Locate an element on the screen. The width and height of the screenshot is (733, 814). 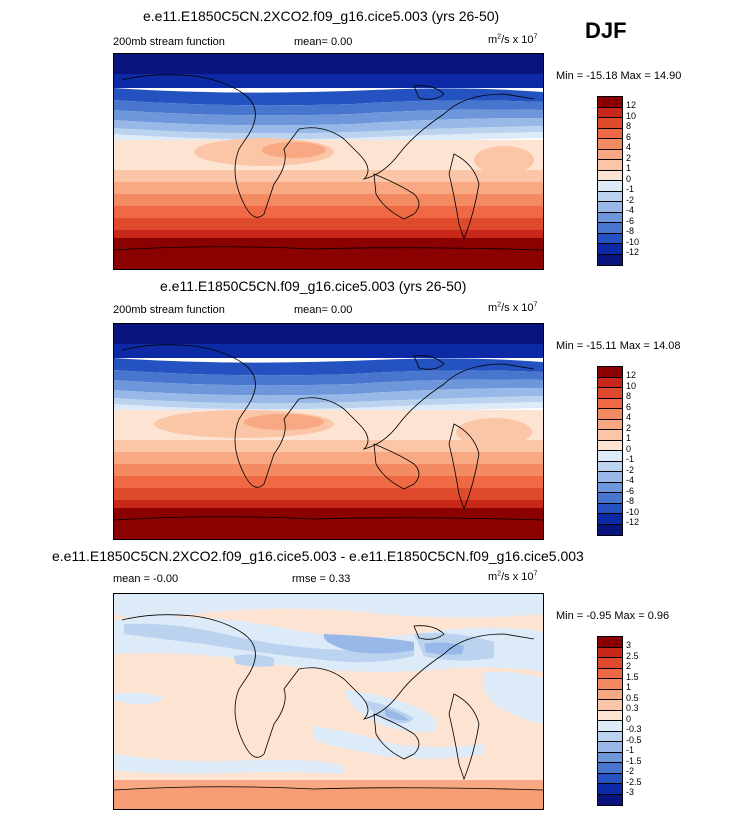
panel-2-colorbar is located at coordinates (610, 451).